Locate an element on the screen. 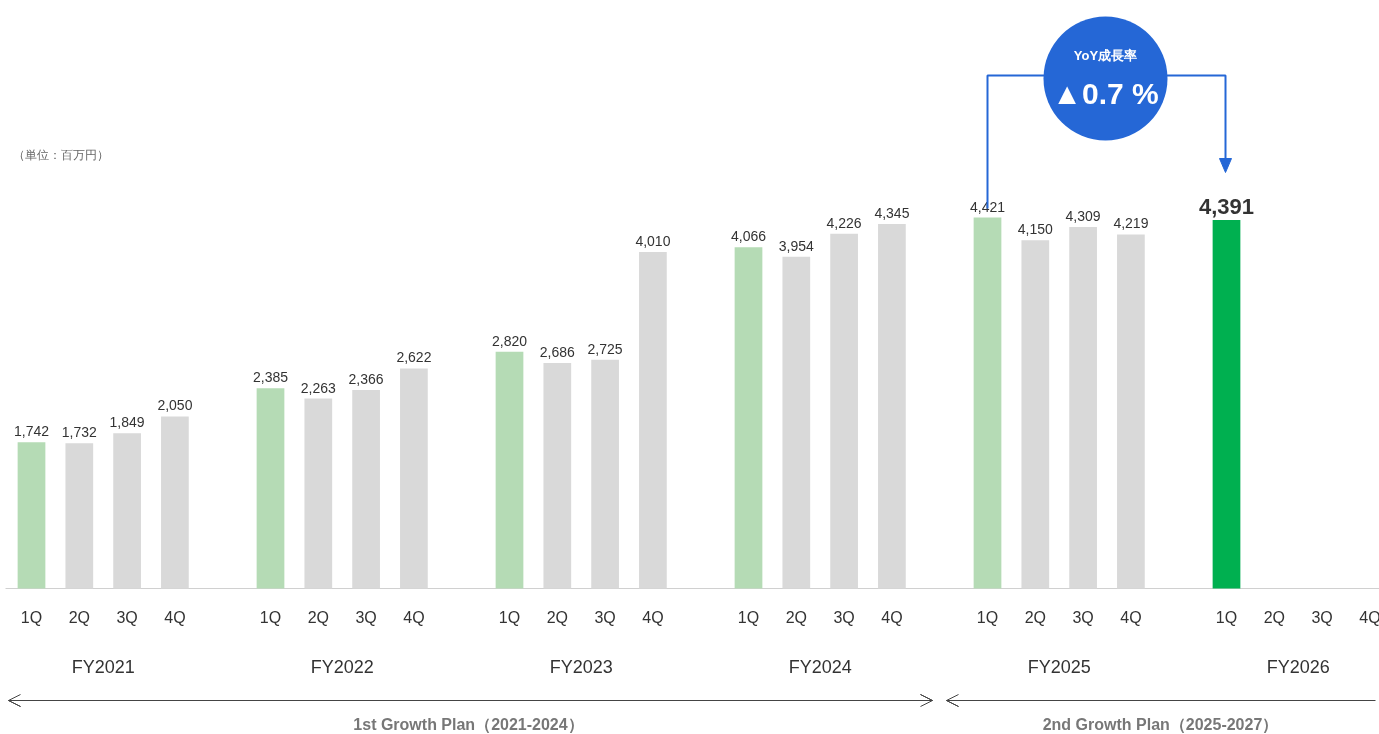 Image resolution: width=1379 pixels, height=734 pixels. data-label: 4,010 is located at coordinates (653, 240).